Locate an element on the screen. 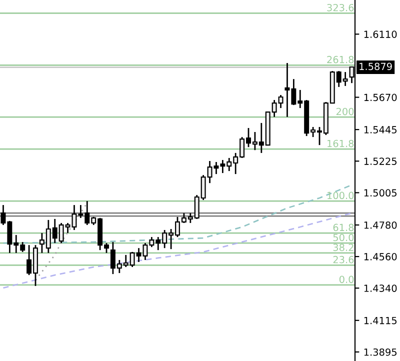 This screenshot has width=400, height=361. y-tick-label: 1.4115 is located at coordinates (380, 320).